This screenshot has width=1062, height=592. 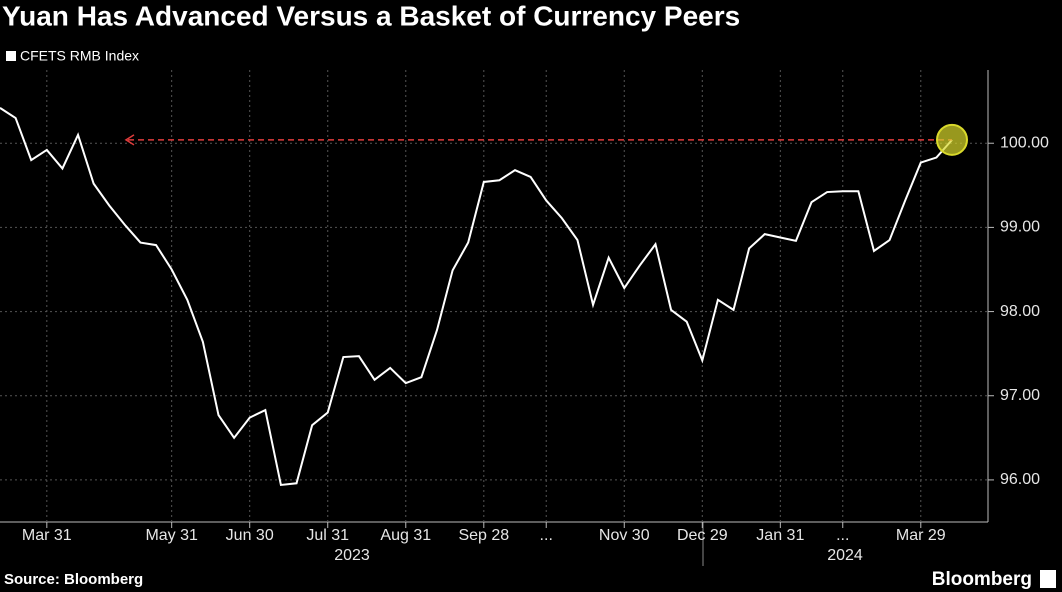 I want to click on source: Source: Bloomberg, so click(x=73, y=579).